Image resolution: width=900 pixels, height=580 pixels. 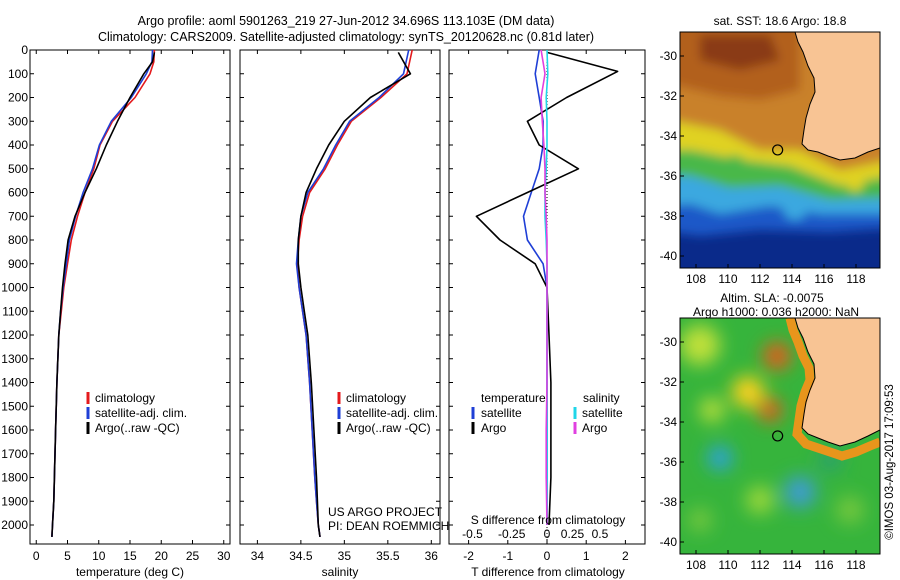 What do you see at coordinates (14, 406) in the screenshot?
I see `y-tick-label: 1500` at bounding box center [14, 406].